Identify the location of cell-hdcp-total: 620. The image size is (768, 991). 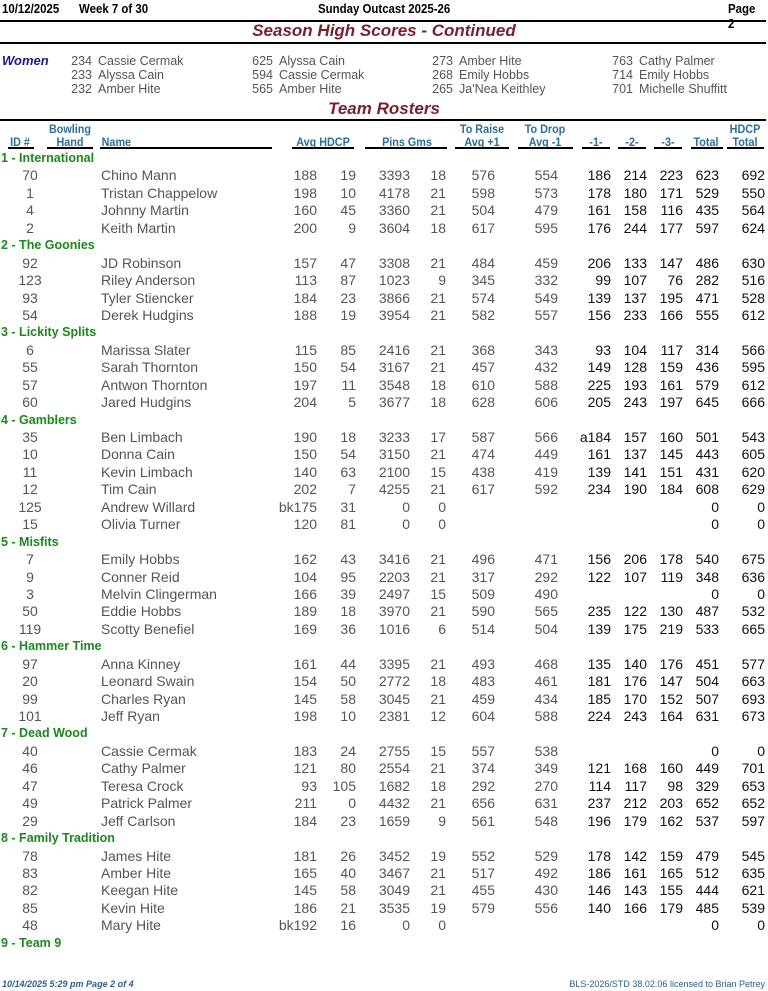
(753, 471).